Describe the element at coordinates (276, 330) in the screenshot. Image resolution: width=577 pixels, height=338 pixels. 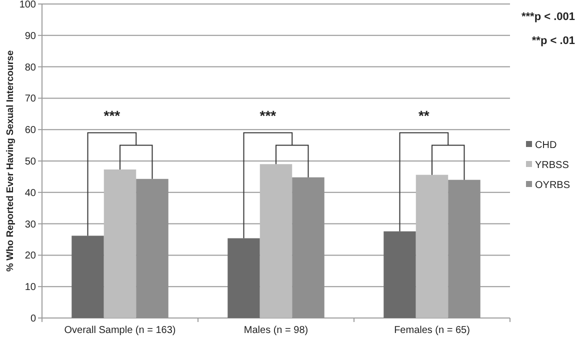
I see `x-tick-label: Males (n = 98)` at that location.